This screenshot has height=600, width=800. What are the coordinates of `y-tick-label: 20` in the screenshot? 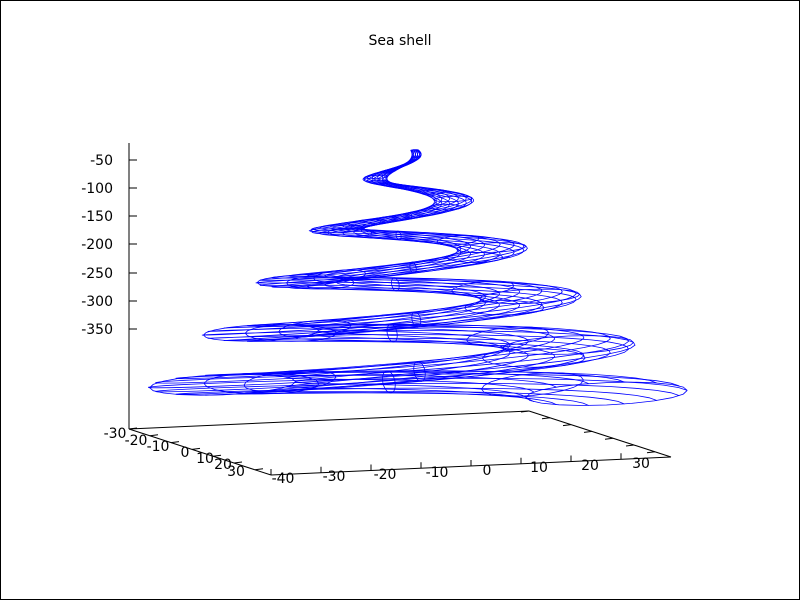 It's located at (223, 465).